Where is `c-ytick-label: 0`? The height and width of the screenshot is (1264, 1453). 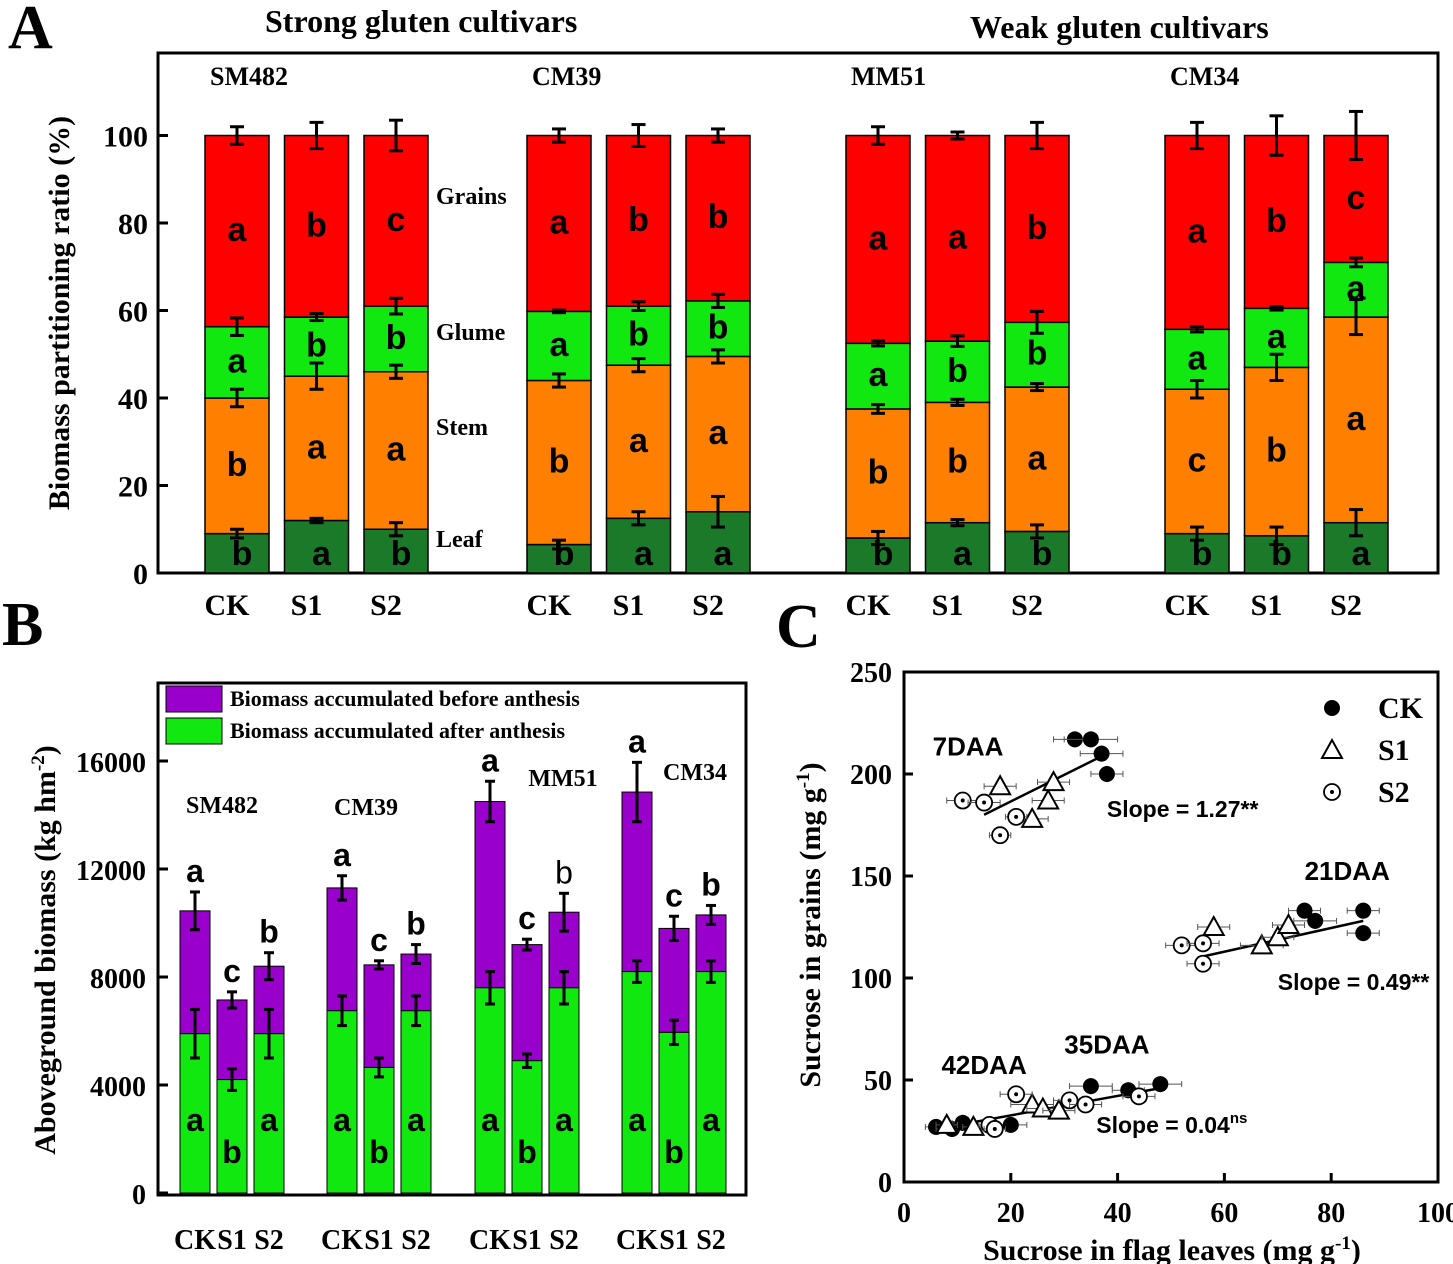
c-ytick-label: 0 is located at coordinates (885, 1183).